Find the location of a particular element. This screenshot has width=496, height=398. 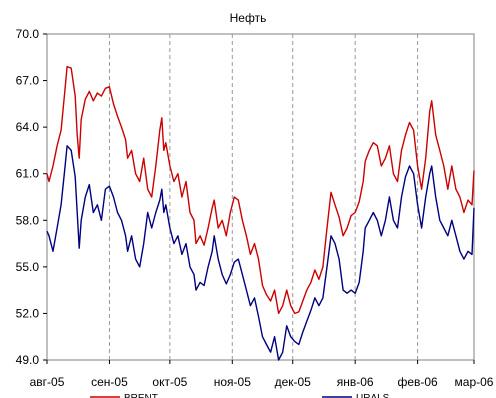

y-tick-label: 58.0 is located at coordinates (28, 220).